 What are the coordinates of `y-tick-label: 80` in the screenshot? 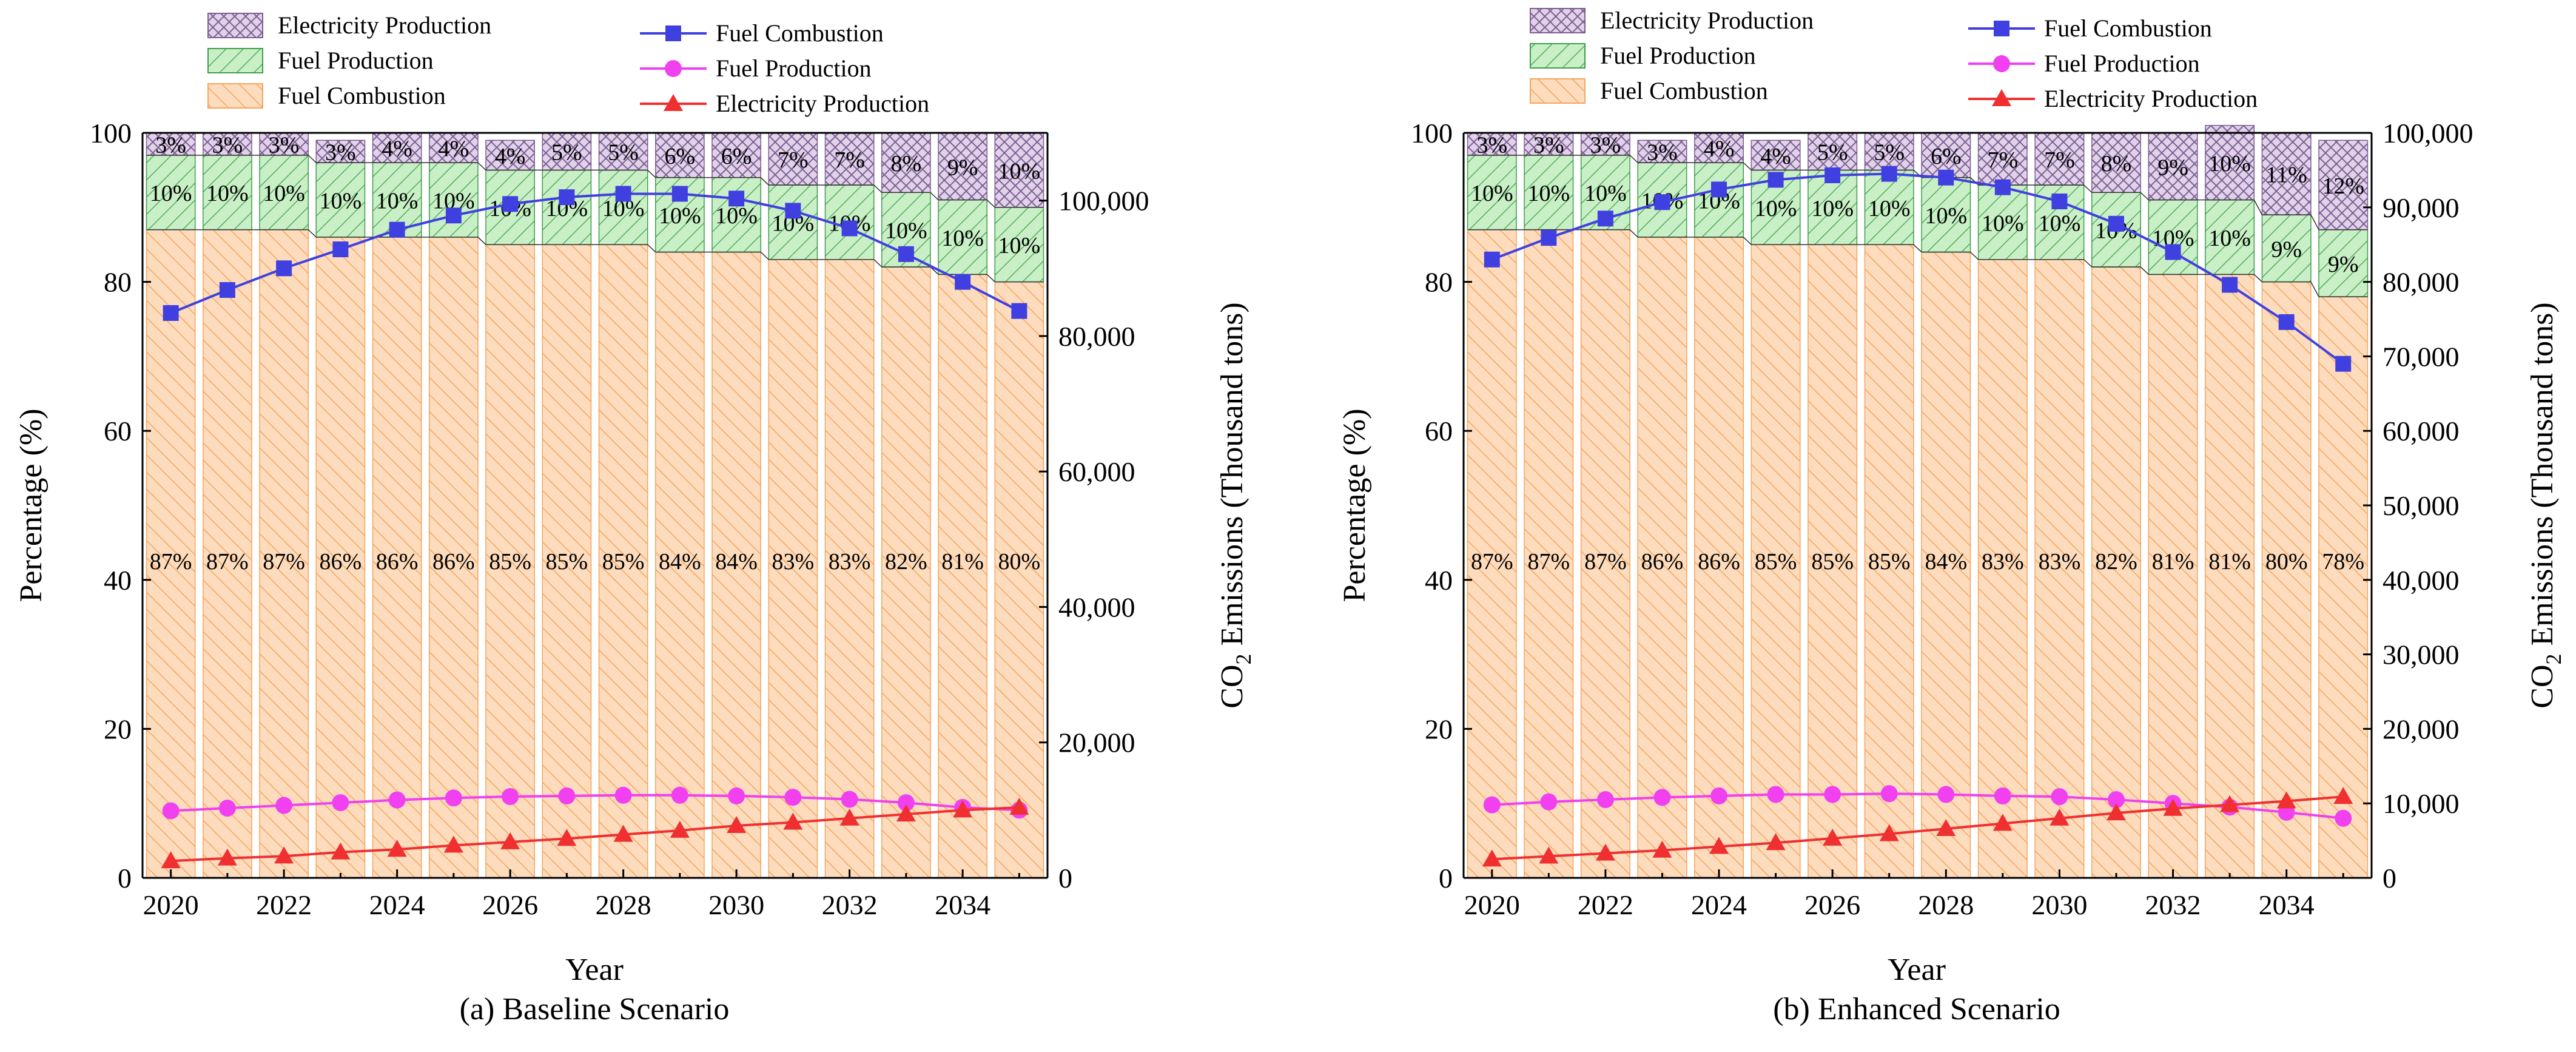 It's located at (118, 282).